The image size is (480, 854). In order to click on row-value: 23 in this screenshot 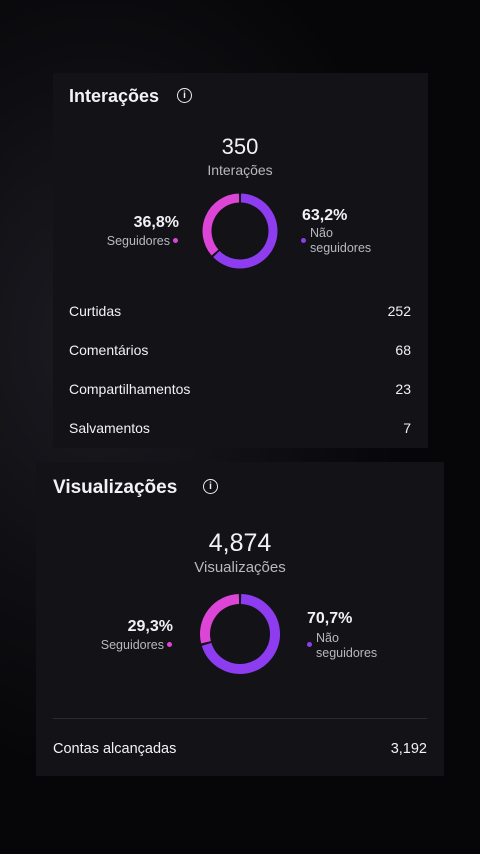, I will do `click(403, 389)`.